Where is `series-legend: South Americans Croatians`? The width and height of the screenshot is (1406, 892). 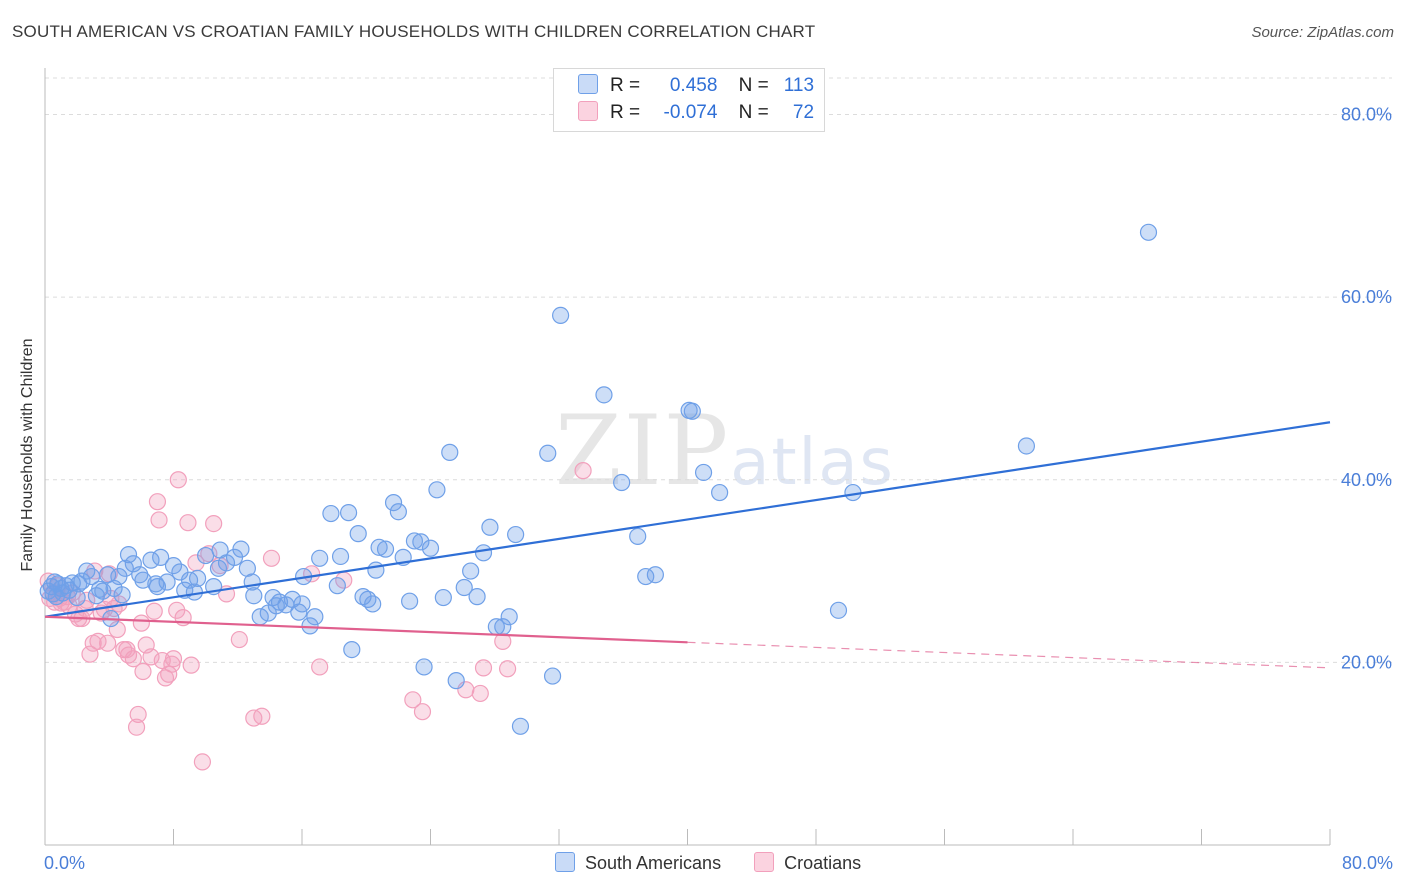
series-legend: South Americans Croatians is located at coordinates (722, 863).